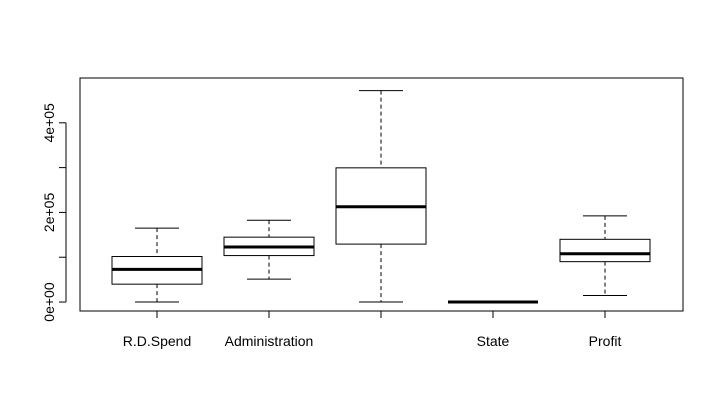 This screenshot has height=409, width=724. Describe the element at coordinates (605, 250) in the screenshot. I see `iqr-box` at that location.